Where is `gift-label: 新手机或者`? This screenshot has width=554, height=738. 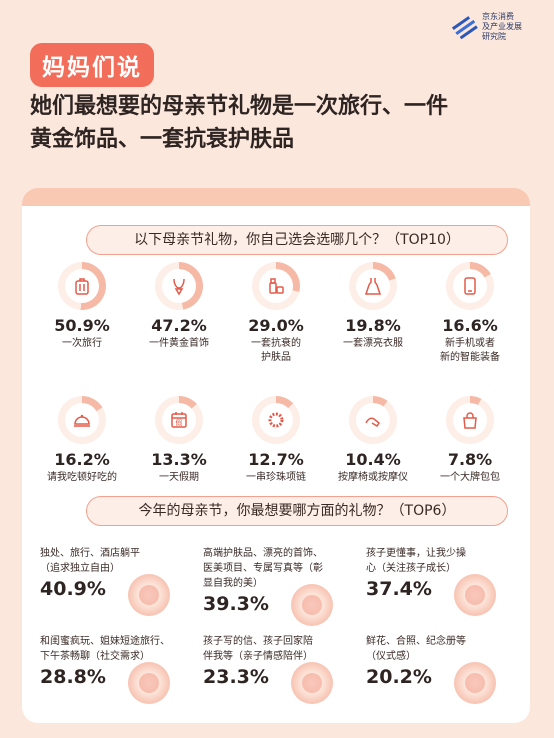
gift-label: 新手机或者 is located at coordinates (470, 343).